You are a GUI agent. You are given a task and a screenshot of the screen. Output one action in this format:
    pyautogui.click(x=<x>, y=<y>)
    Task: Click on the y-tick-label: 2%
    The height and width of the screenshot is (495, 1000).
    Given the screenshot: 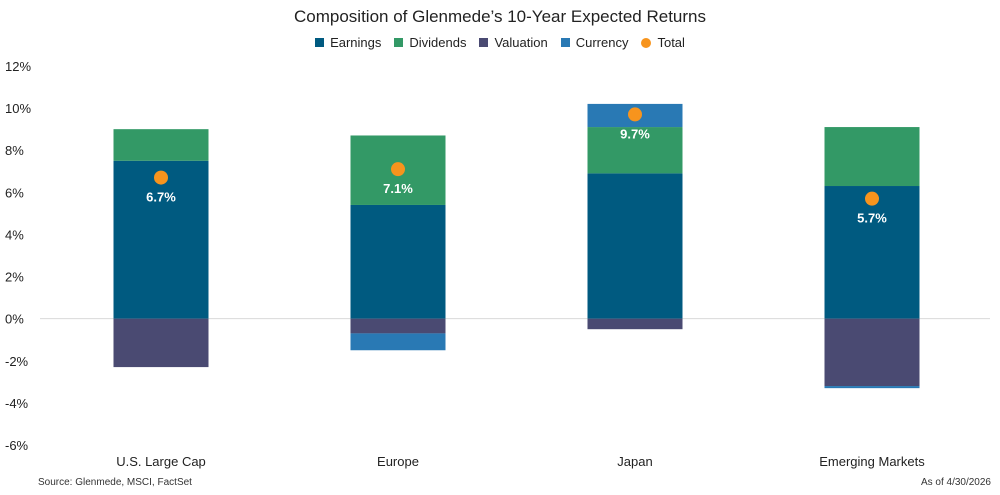 What is the action you would take?
    pyautogui.click(x=14, y=277)
    